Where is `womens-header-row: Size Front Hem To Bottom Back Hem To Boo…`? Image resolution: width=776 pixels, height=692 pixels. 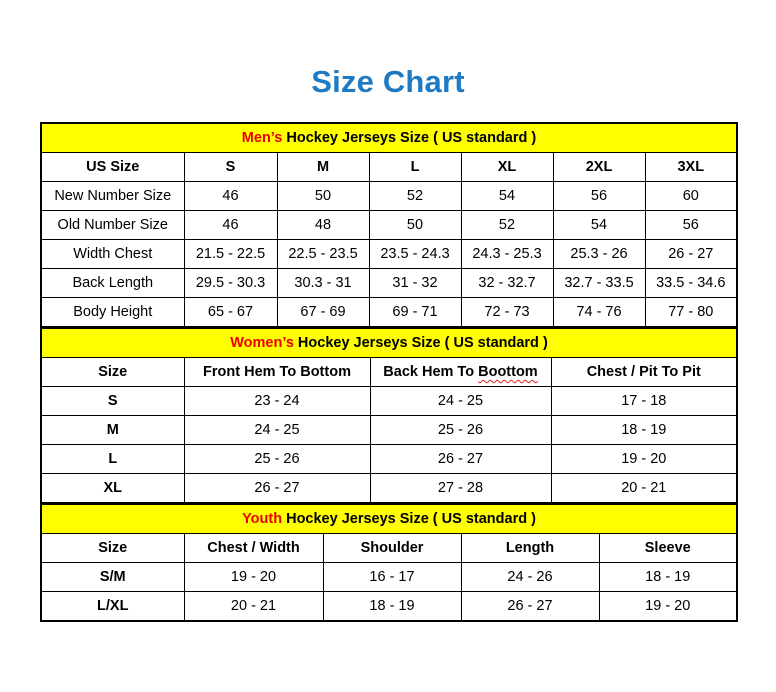 womens-header-row: Size Front Hem To Bottom Back Hem To Boo… is located at coordinates (389, 372).